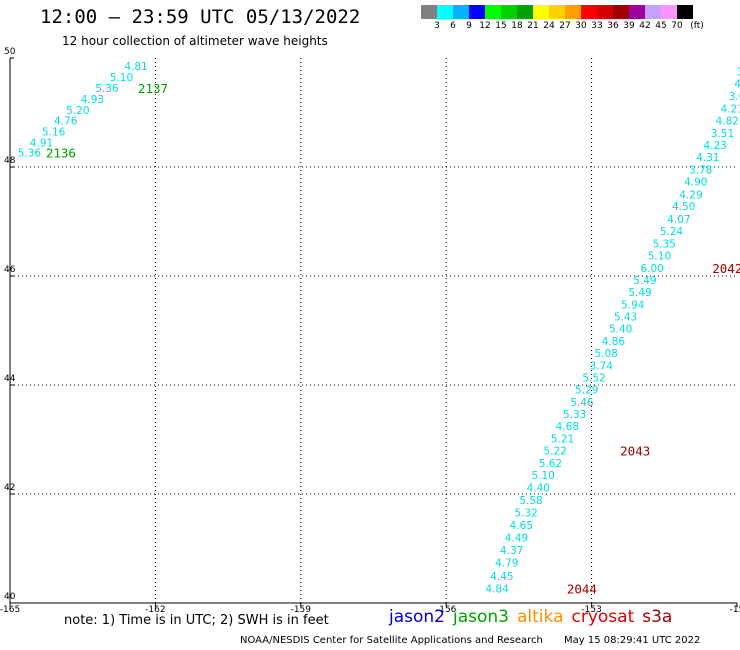 The height and width of the screenshot is (650, 740). What do you see at coordinates (200, 17) in the screenshot?
I see `chart-title: 12:00 – 23:59 UTC 05/13/2022` at bounding box center [200, 17].